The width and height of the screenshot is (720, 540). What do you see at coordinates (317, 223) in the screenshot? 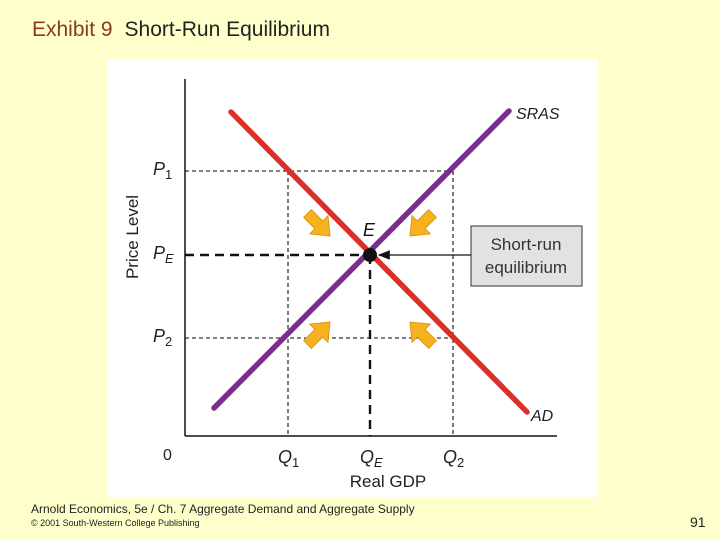
I see `arrow-upper-left-icon` at bounding box center [317, 223].